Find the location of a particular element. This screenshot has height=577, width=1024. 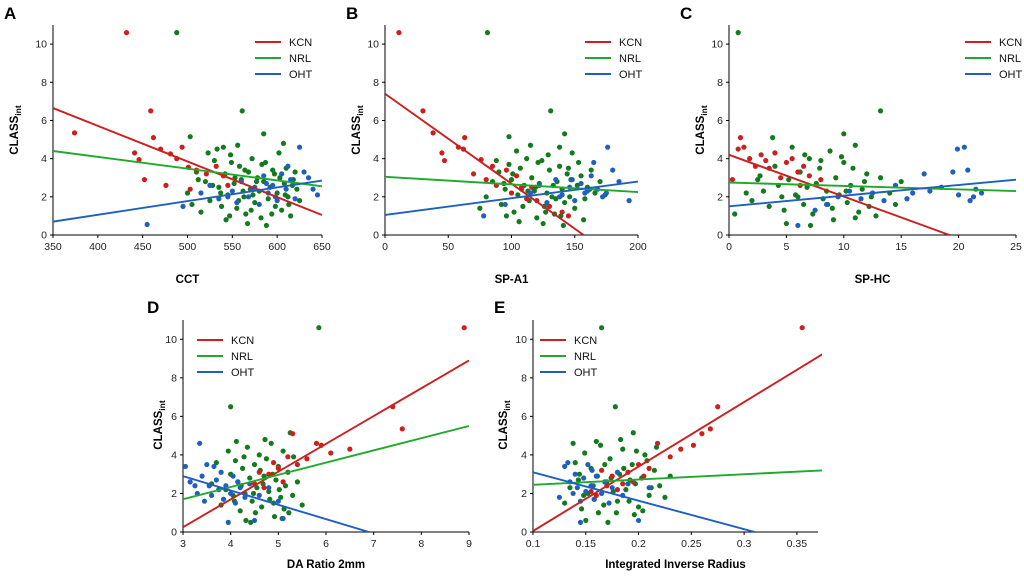

x-axis-title: CCT is located at coordinates (188, 280).